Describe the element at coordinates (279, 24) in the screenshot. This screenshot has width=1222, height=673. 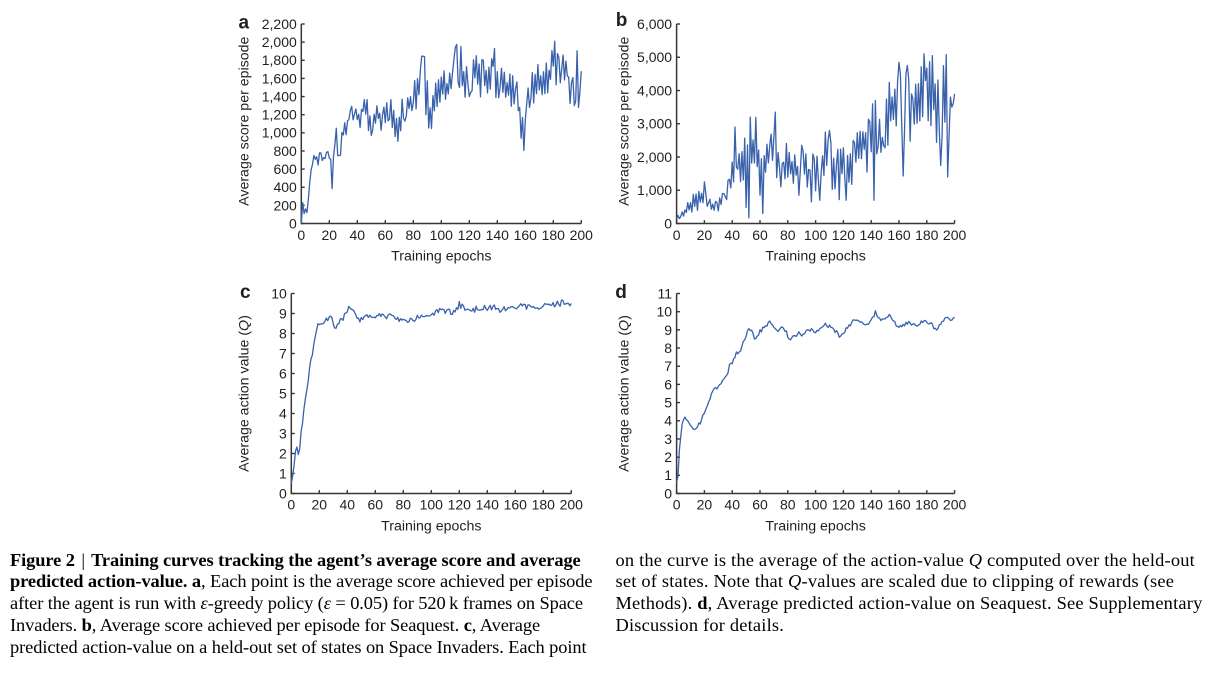
I see `svg-text: 2,200` at that location.